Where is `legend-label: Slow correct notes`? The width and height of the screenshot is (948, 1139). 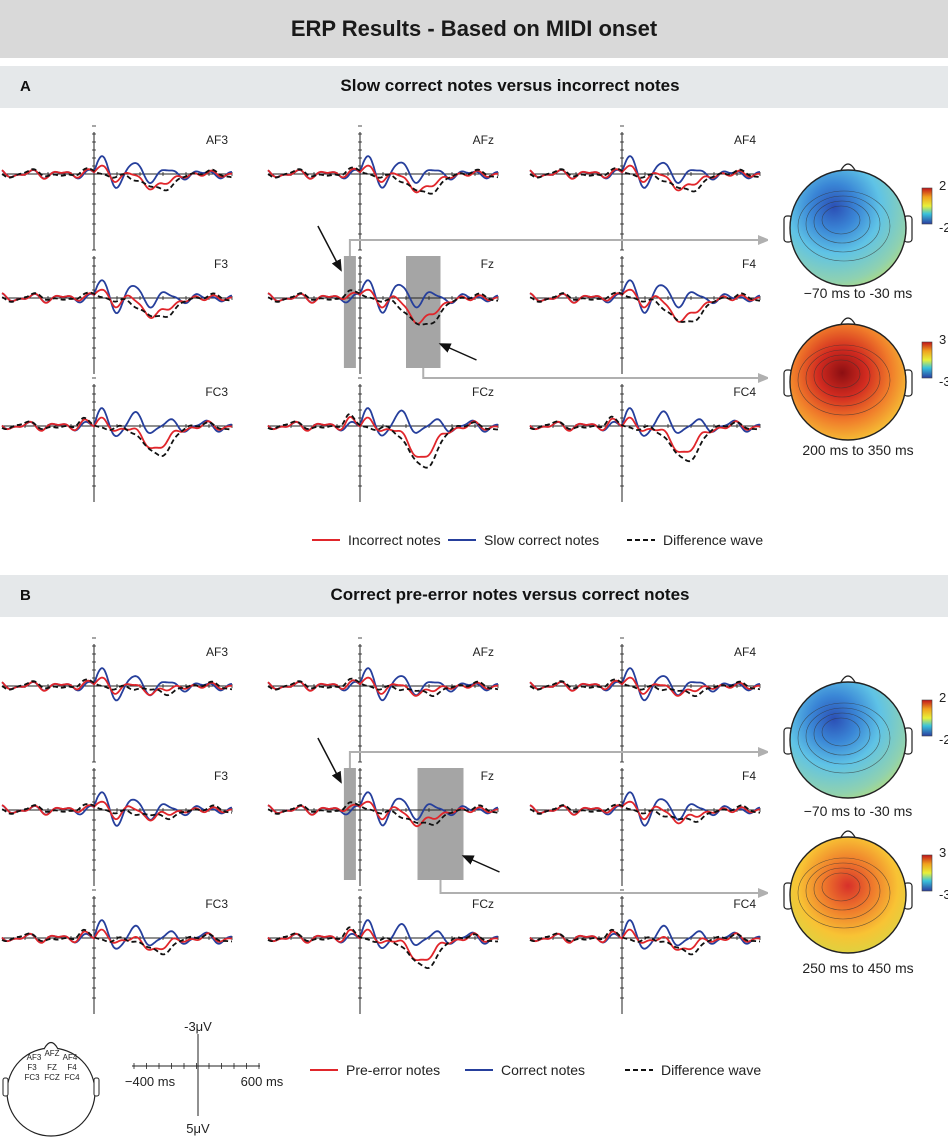 legend-label: Slow correct notes is located at coordinates (541, 540).